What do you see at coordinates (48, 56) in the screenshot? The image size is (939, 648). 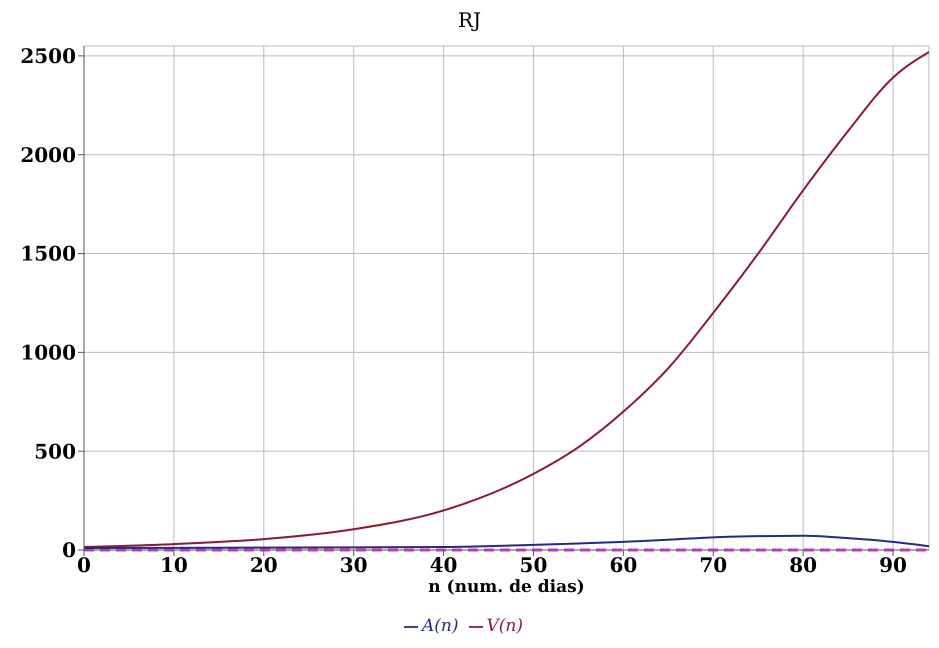 I see `y-tick-label: 2500` at bounding box center [48, 56].